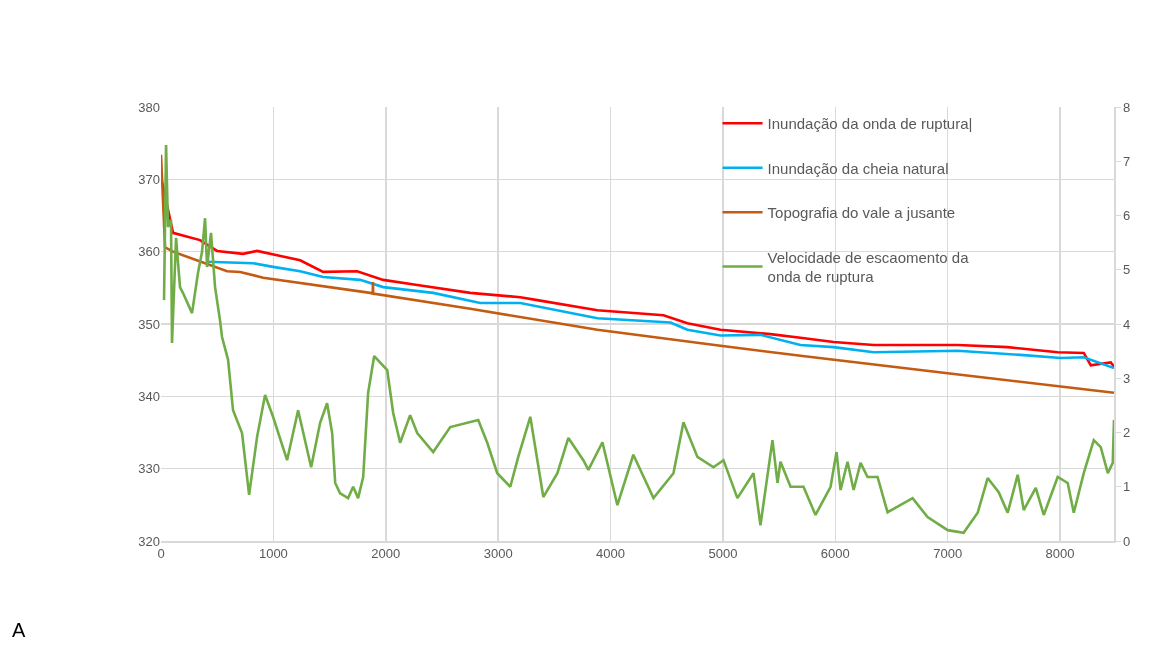 Image resolution: width=1158 pixels, height=648 pixels. I want to click on y-tick-label: 320, so click(149, 541).